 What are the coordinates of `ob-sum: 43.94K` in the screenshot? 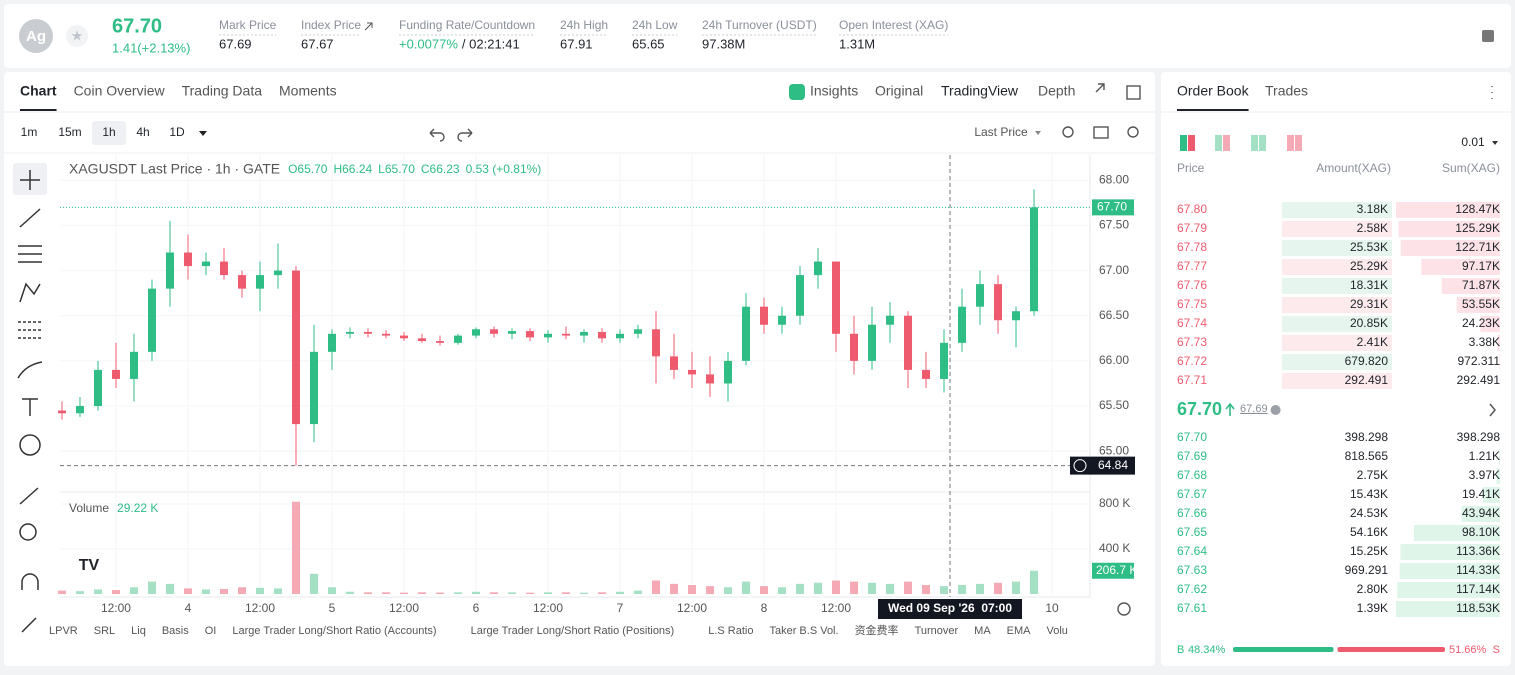 It's located at (1481, 513).